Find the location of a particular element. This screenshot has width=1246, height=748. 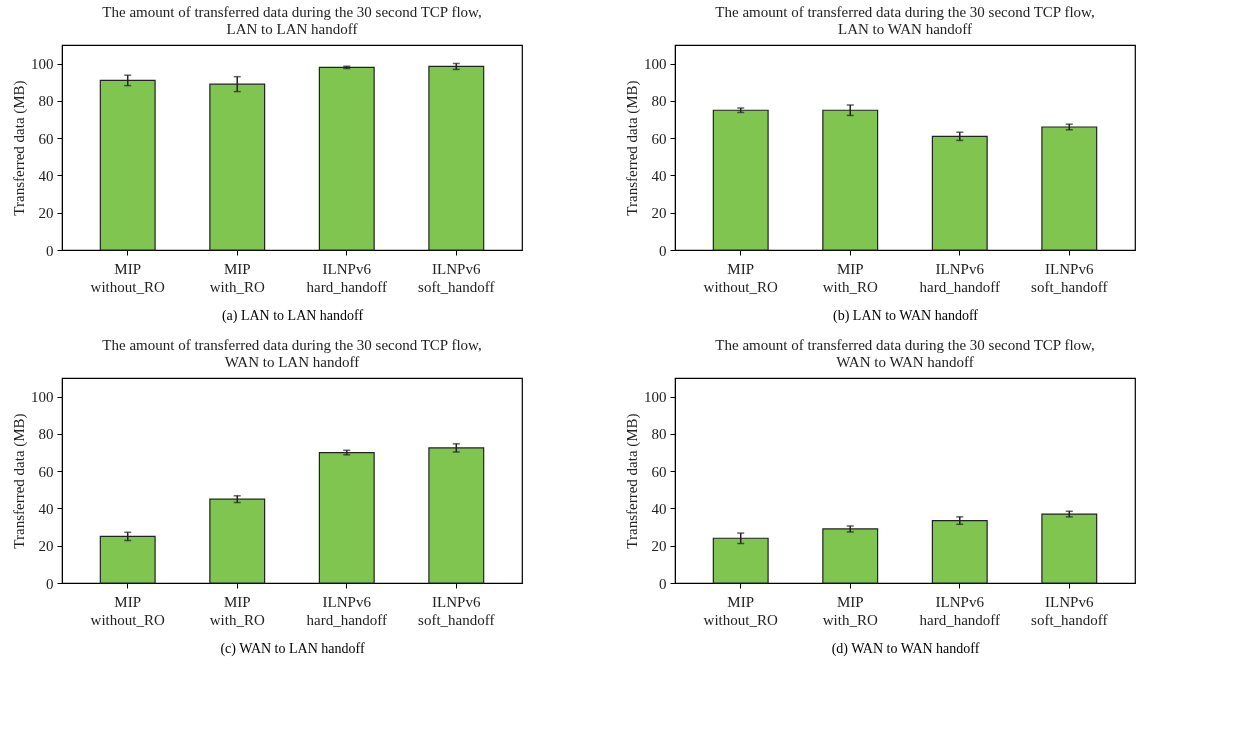

text: (a) LAN to LAN handoff is located at coordinates (292, 315).